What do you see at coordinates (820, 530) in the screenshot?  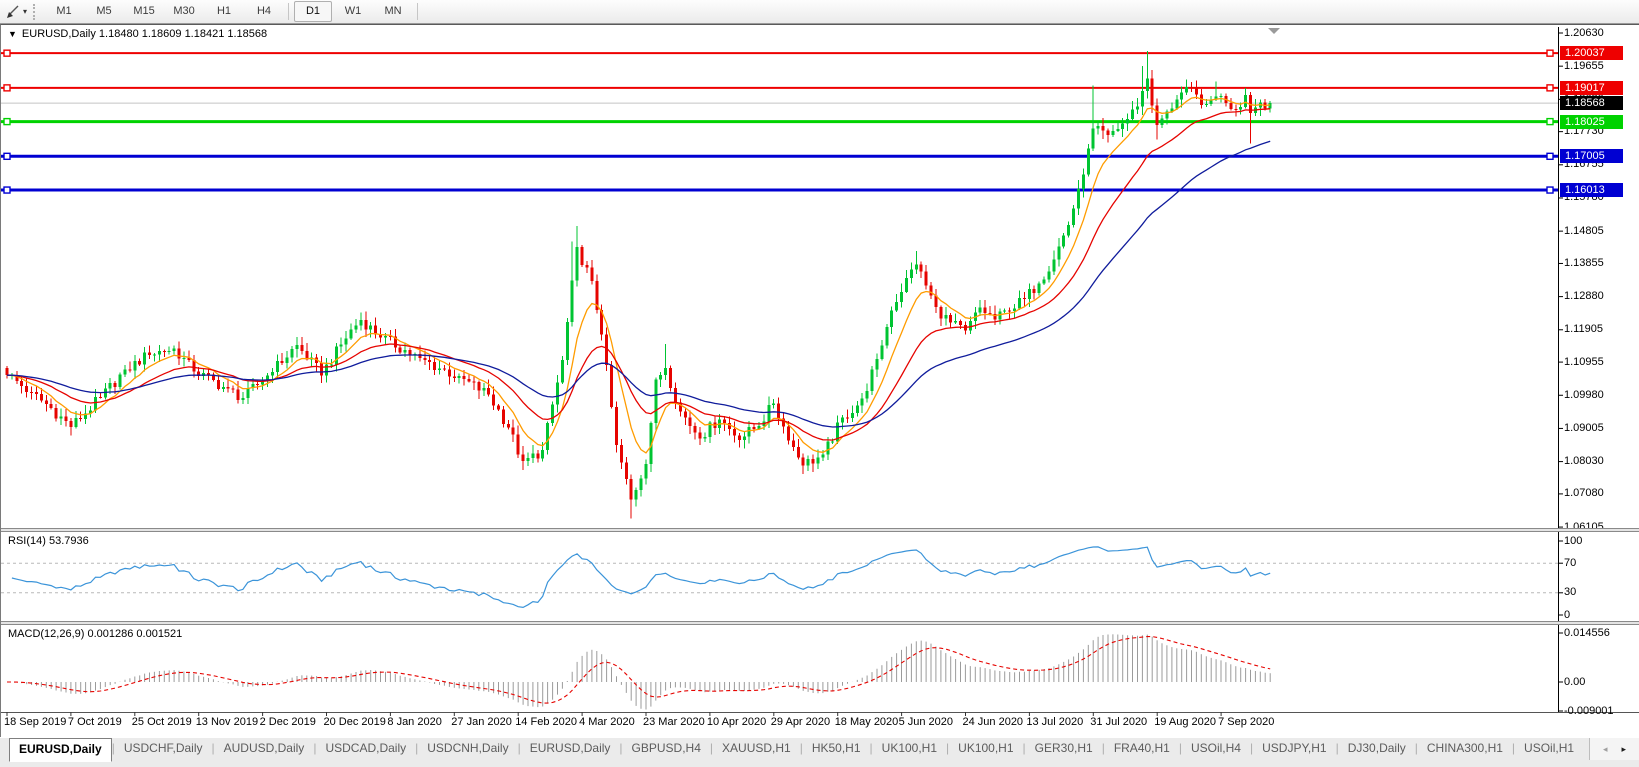 I see `pane-splitter-rsi` at bounding box center [820, 530].